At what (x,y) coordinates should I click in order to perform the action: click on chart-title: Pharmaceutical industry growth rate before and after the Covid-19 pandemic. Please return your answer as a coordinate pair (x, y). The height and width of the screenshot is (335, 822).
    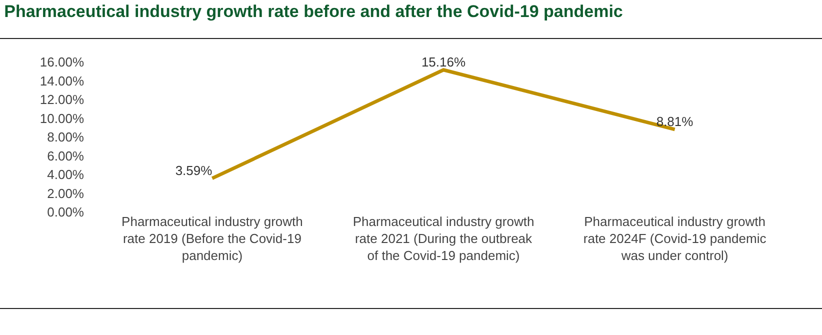
    Looking at the image, I should click on (313, 11).